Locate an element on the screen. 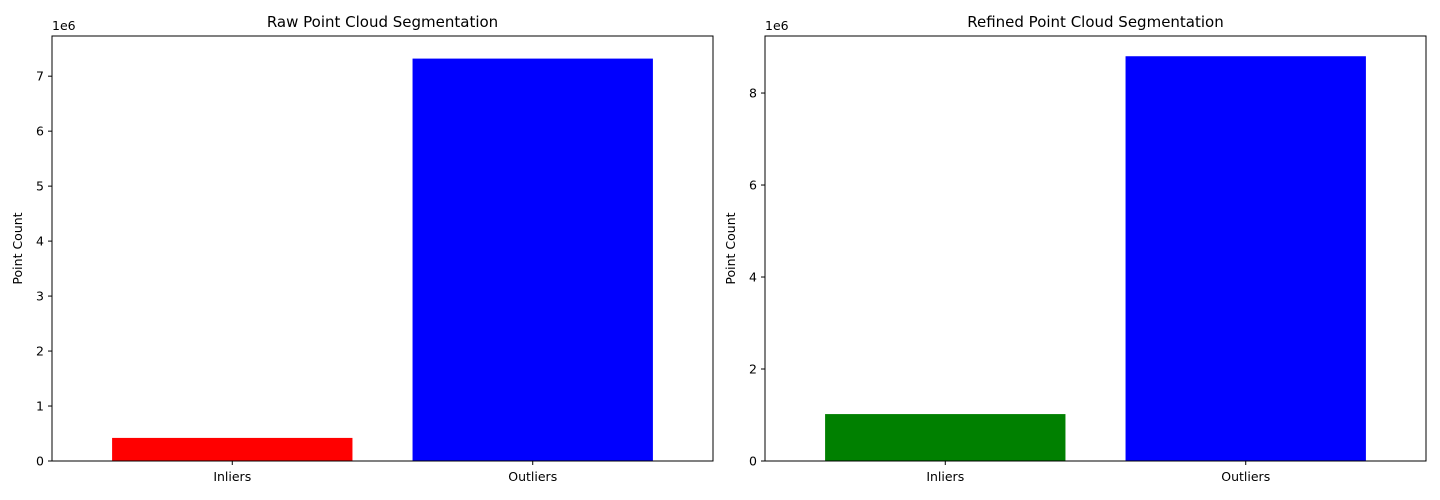 Image resolution: width=1440 pixels, height=500 pixels. y-tick-label: 8 is located at coordinates (753, 93).